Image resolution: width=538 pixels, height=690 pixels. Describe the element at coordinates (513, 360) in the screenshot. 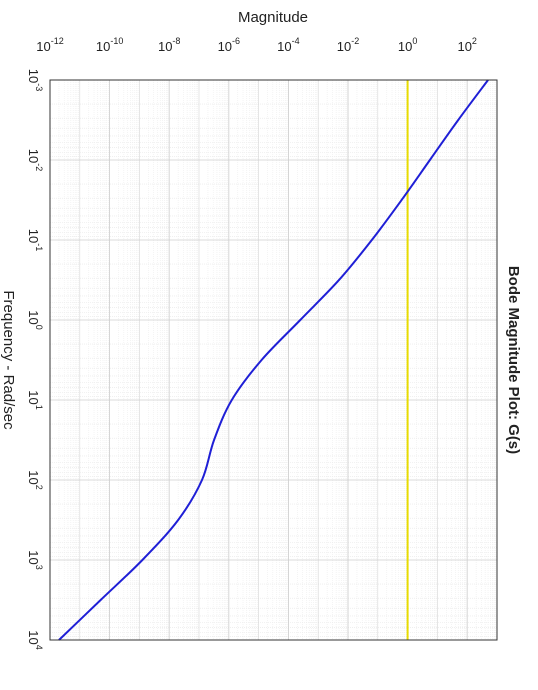

I see `chart-title: Bode Magnitude Plot: G(s)` at that location.